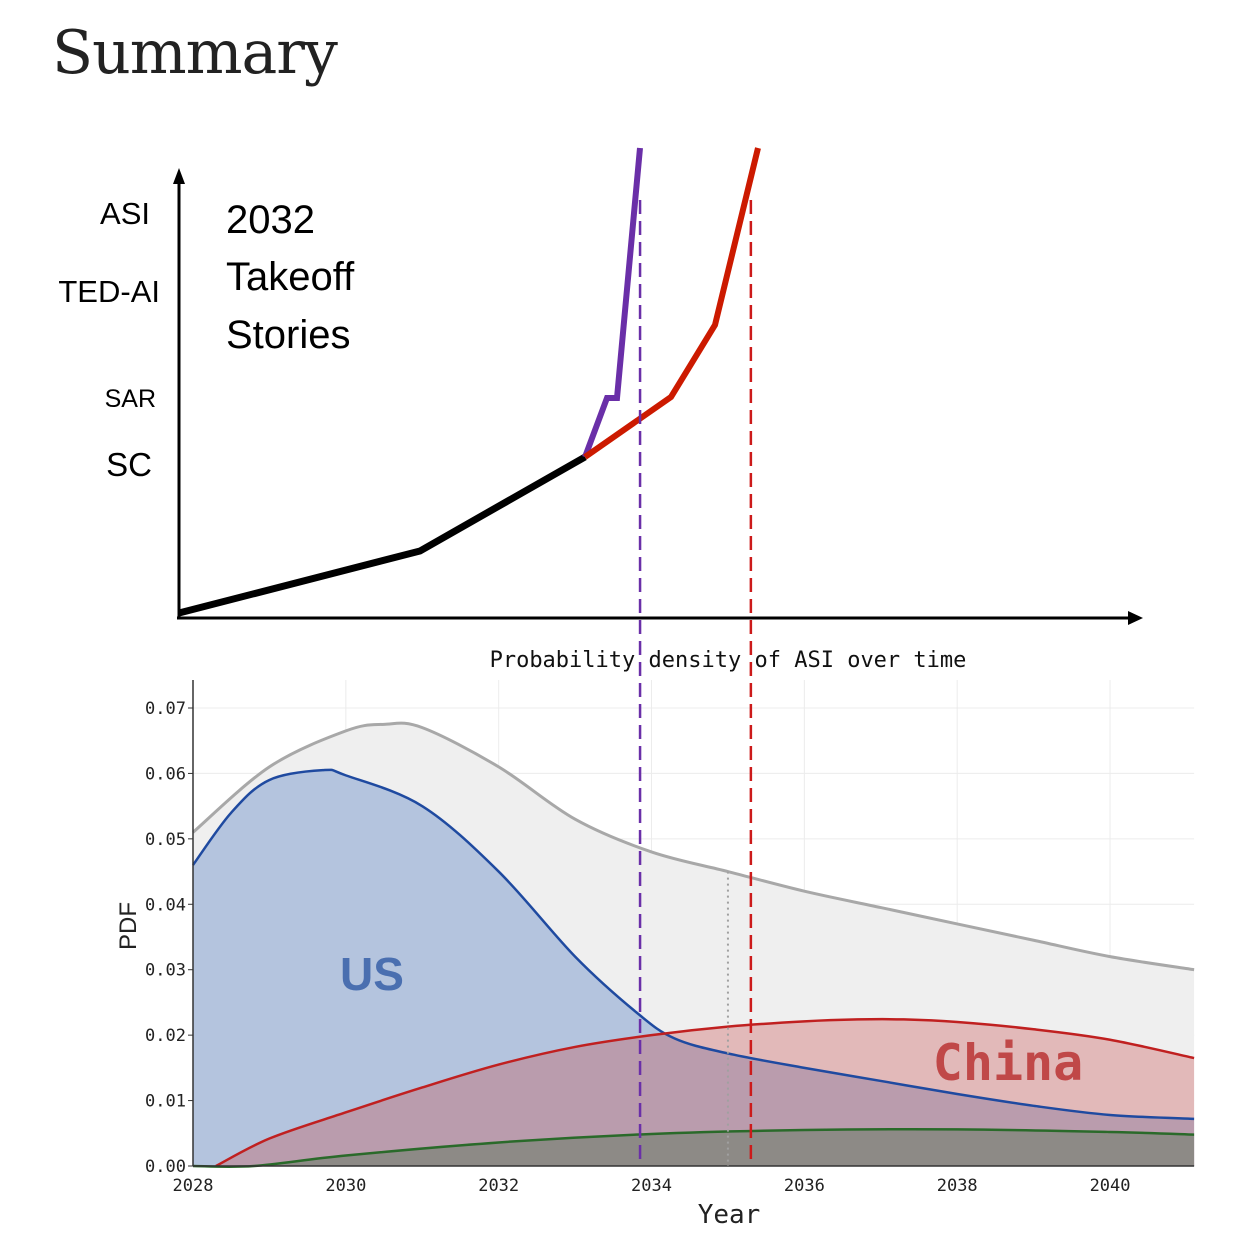 This screenshot has height=1258, width=1258. Describe the element at coordinates (165, 1102) in the screenshot. I see `y-tick-label: 0.01` at that location.